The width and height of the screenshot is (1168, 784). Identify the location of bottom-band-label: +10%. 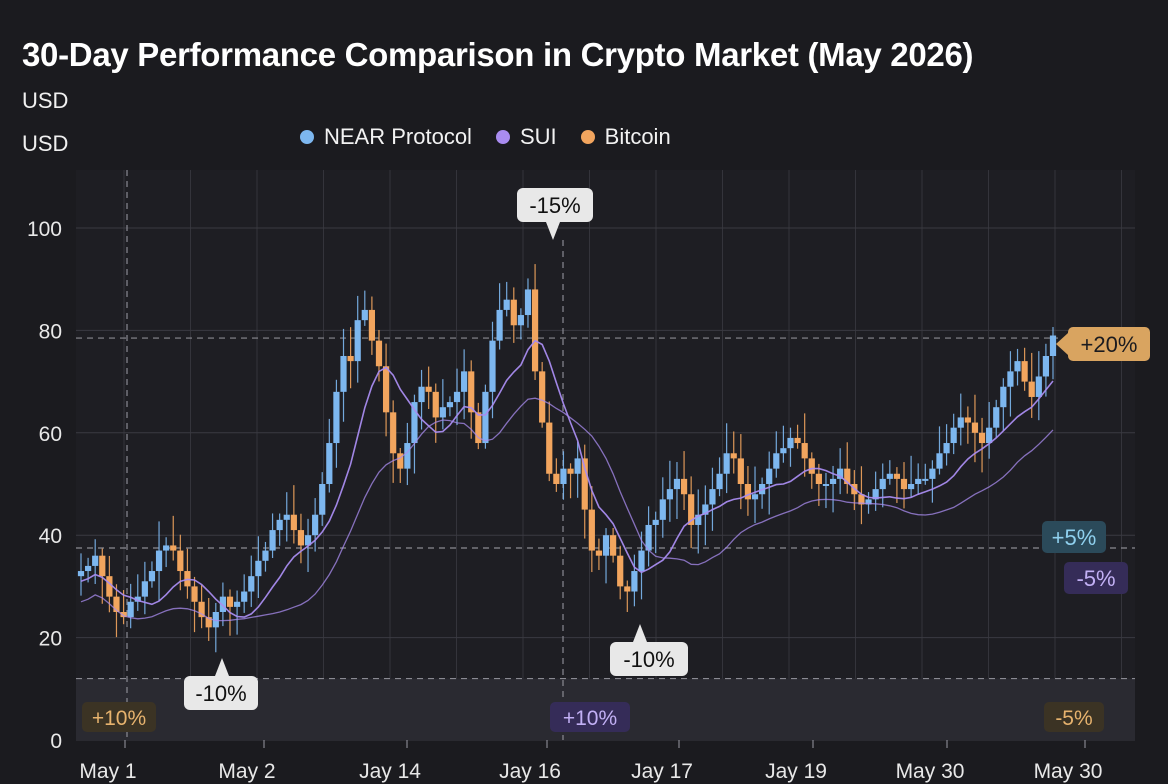
(119, 717).